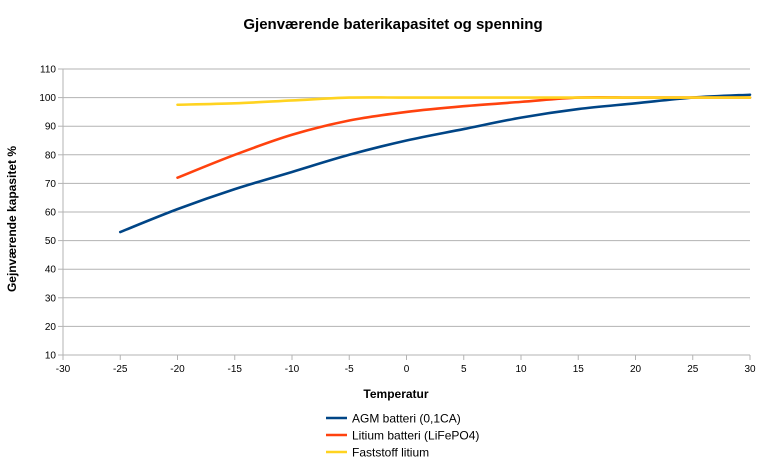  Describe the element at coordinates (47, 98) in the screenshot. I see `y-tick-label-9: 100` at that location.